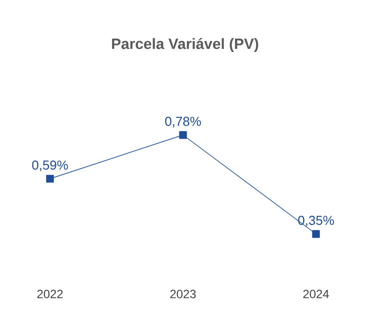  Describe the element at coordinates (183, 122) in the screenshot. I see `data-label: 0,78%` at that location.